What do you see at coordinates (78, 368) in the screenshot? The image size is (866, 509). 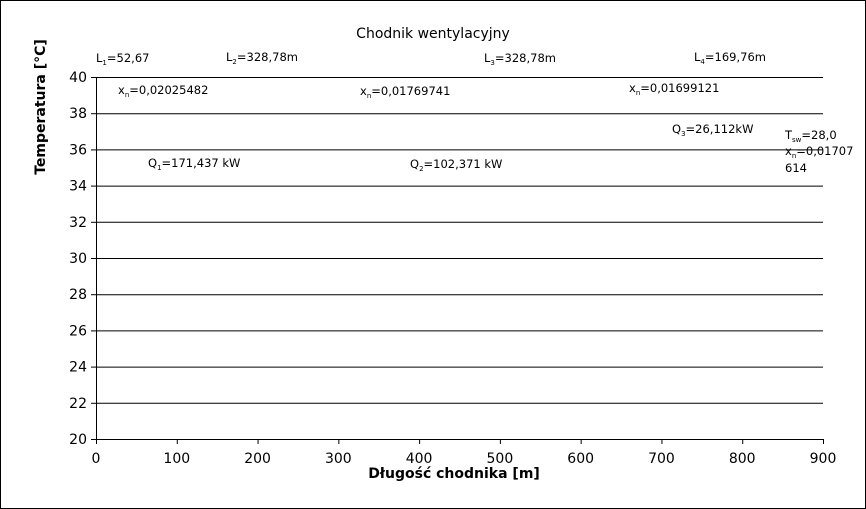 I see `y-tick-label-24: 24` at bounding box center [78, 368].